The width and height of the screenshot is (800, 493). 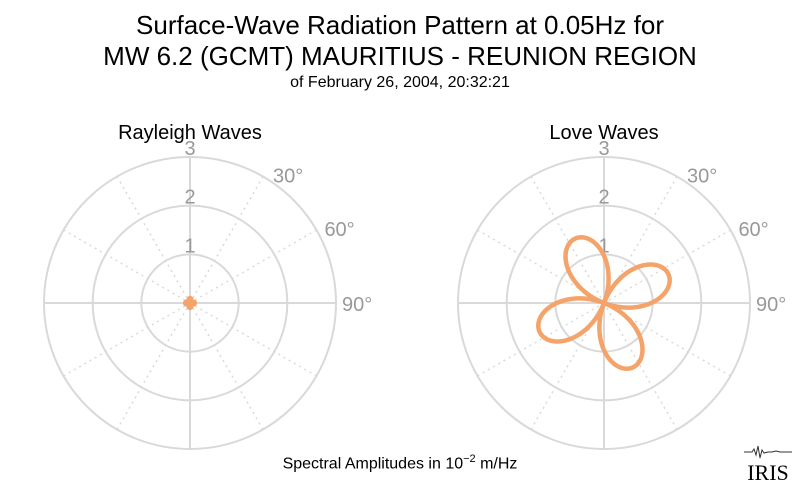 What do you see at coordinates (339, 230) in the screenshot?
I see `rayleigh-angle-tick-label: 60°` at bounding box center [339, 230].